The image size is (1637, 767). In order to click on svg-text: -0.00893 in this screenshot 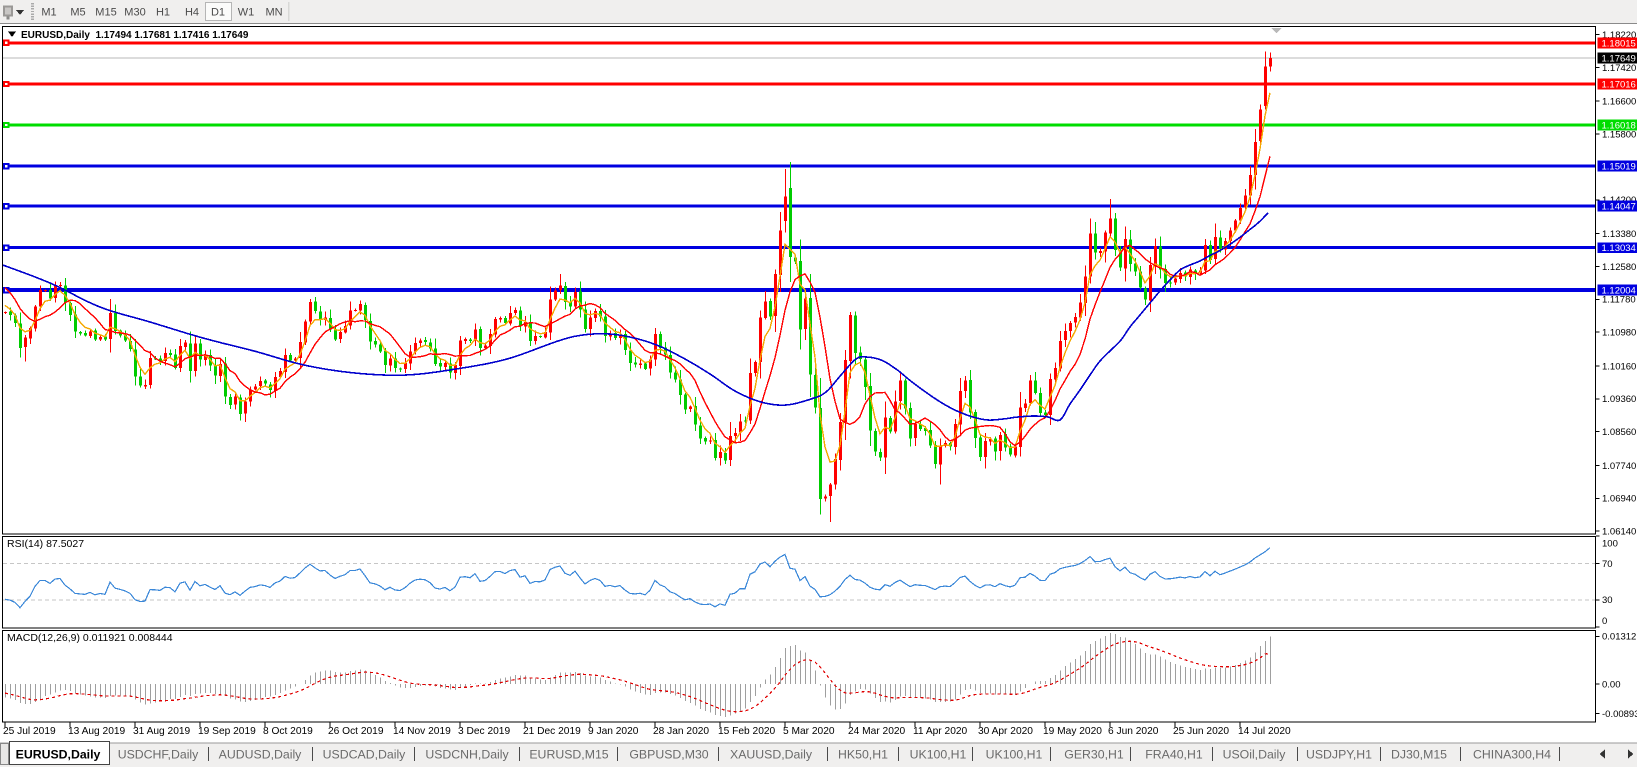, I will do `click(1619, 714)`.